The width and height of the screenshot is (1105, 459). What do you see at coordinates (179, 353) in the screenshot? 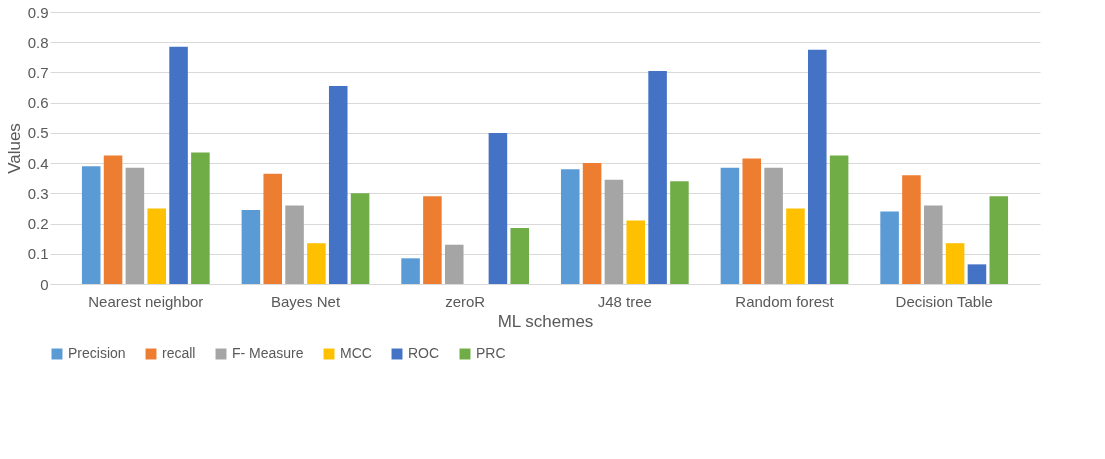
I see `legend-label: recall` at bounding box center [179, 353].